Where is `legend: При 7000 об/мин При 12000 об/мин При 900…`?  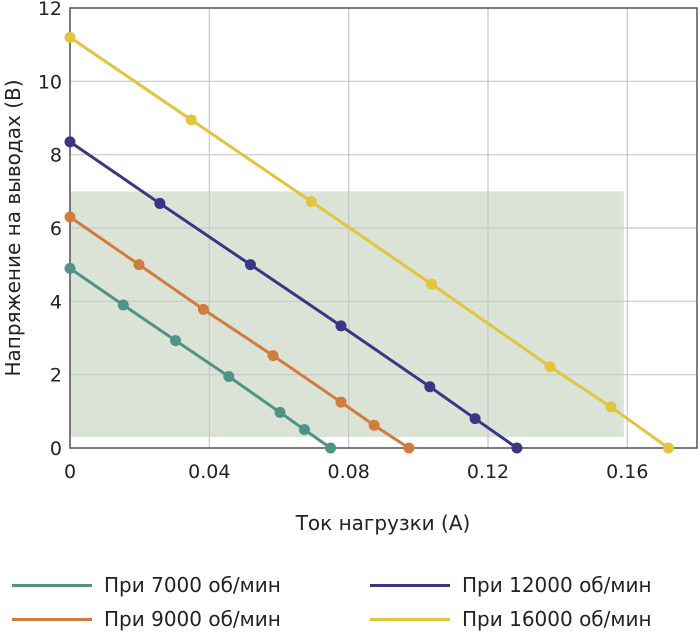
legend: При 7000 об/мин При 12000 об/мин При 900… is located at coordinates (350, 599).